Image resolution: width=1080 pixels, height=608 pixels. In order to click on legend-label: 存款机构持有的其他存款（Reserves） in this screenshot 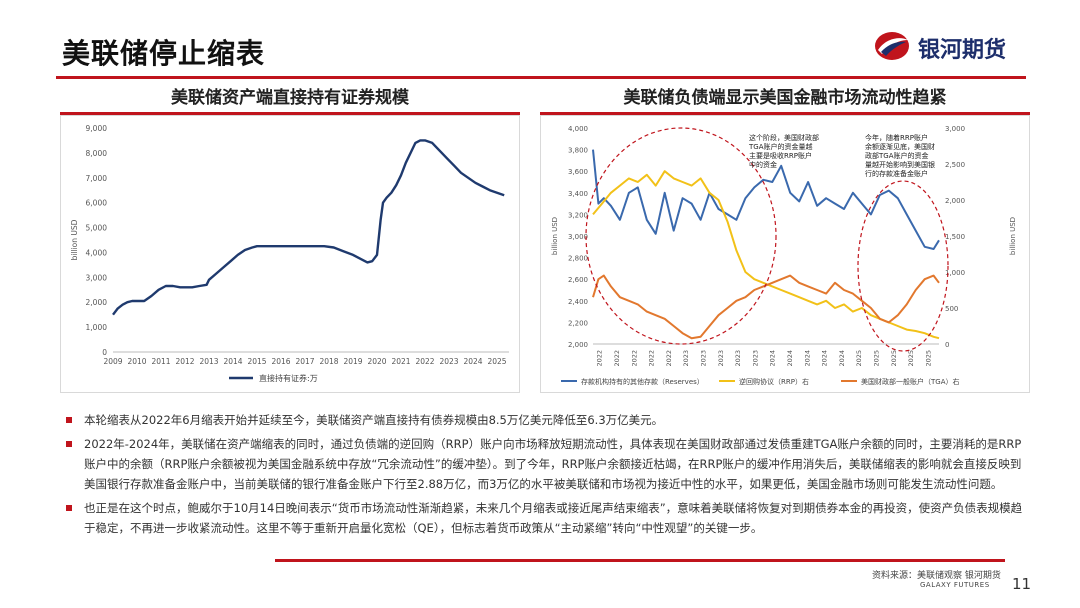, I will do `click(642, 381)`.